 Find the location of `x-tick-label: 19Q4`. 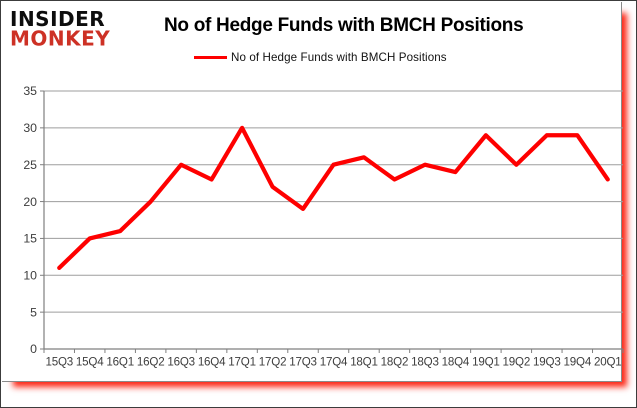

x-tick-label: 19Q4 is located at coordinates (578, 362).